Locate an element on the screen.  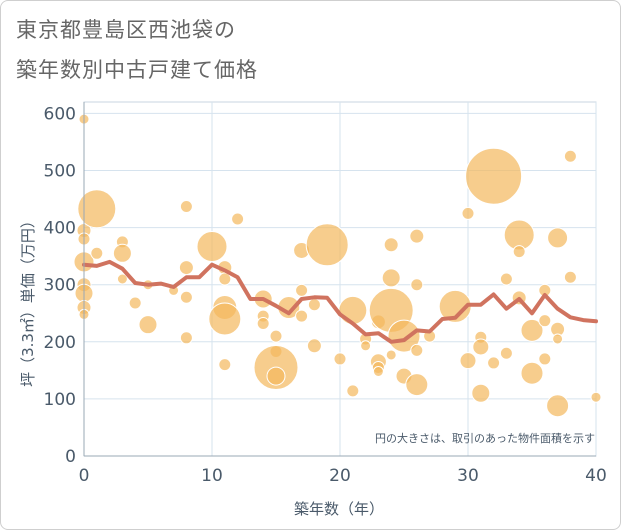
x-tick-label: 20 is located at coordinates (340, 476).